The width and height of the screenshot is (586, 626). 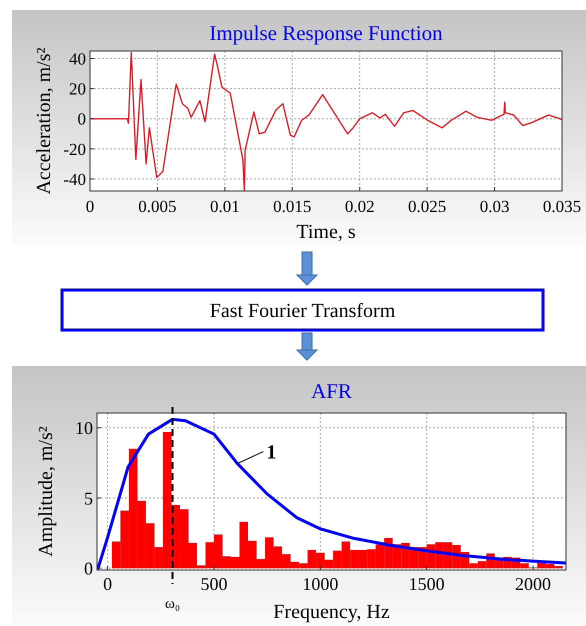 What do you see at coordinates (562, 206) in the screenshot?
I see `x-tick-label: 0.035` at bounding box center [562, 206].